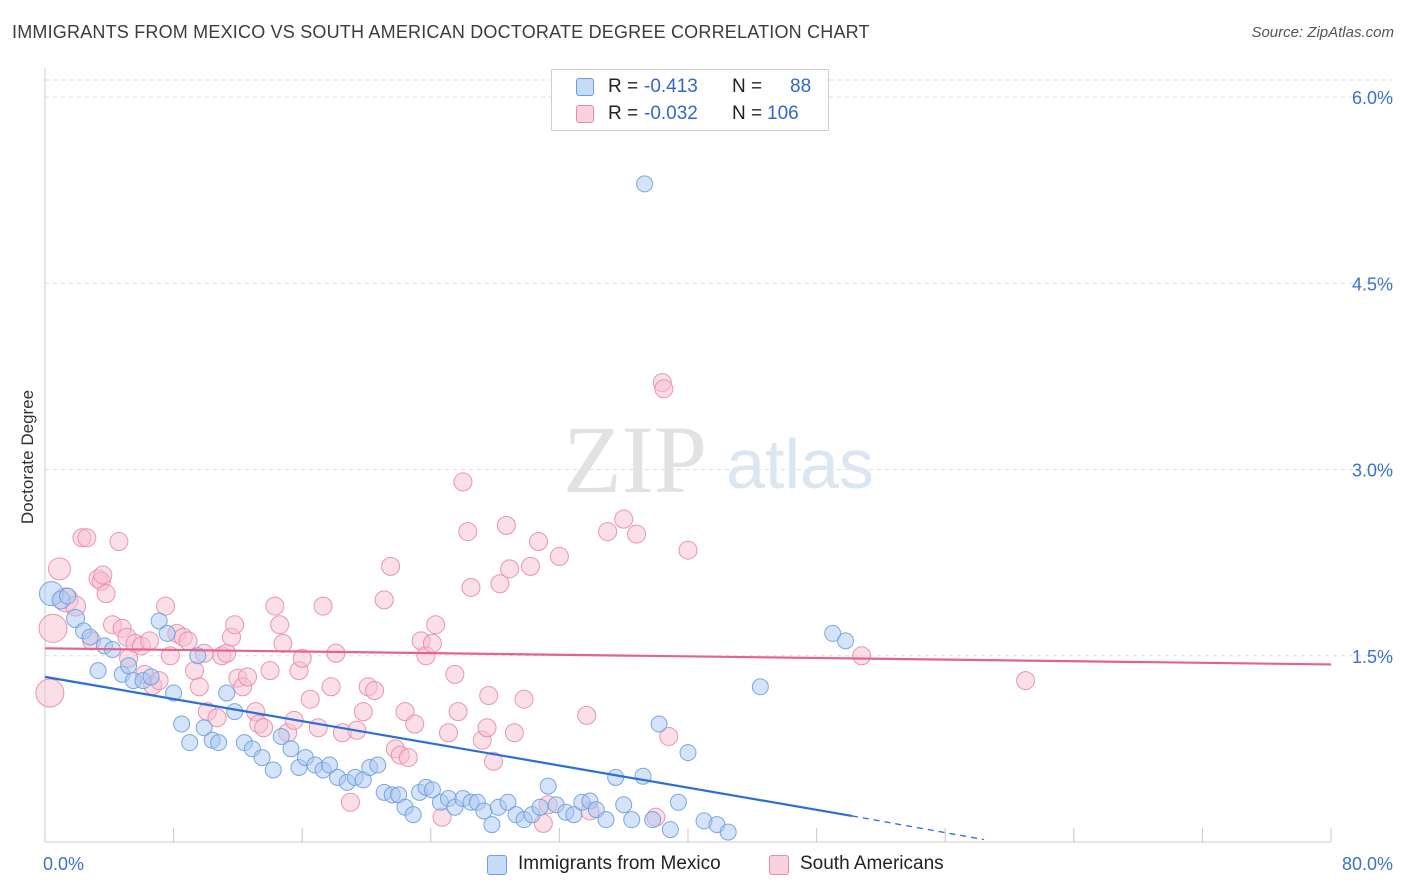 This screenshot has width=1406, height=892. Describe the element at coordinates (63, 864) in the screenshot. I see `x-tick-label: 0.0%` at that location.